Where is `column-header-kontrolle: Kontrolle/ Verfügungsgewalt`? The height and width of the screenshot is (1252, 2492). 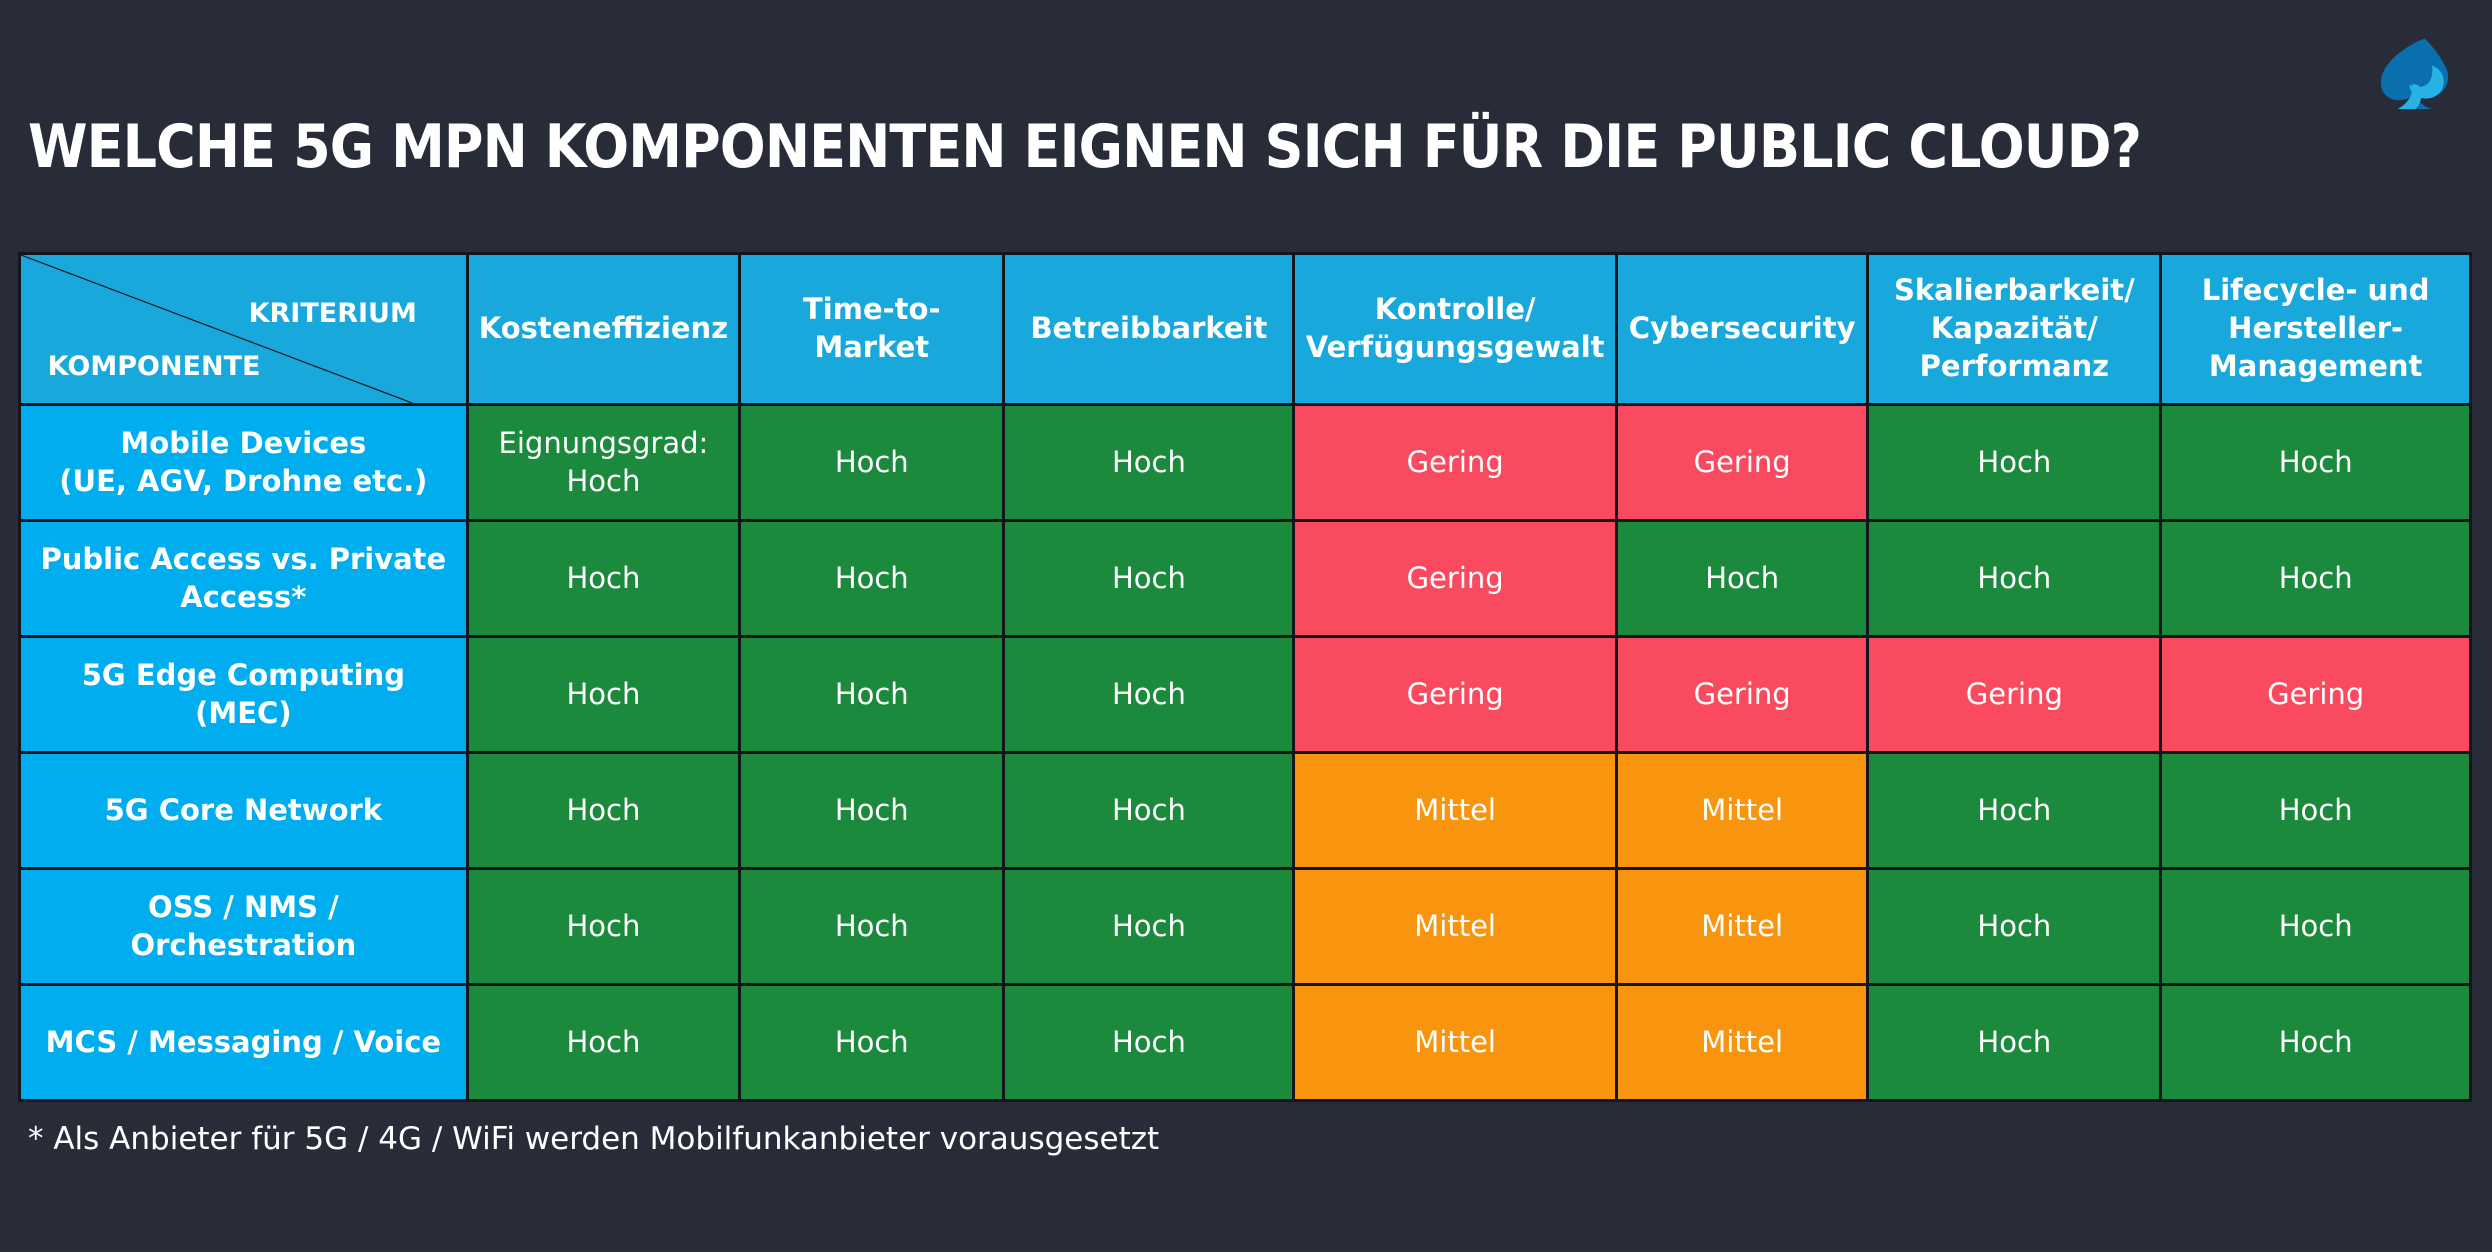
column-header-kontrolle: Kontrolle/ Verfügungsgewalt is located at coordinates (1455, 329).